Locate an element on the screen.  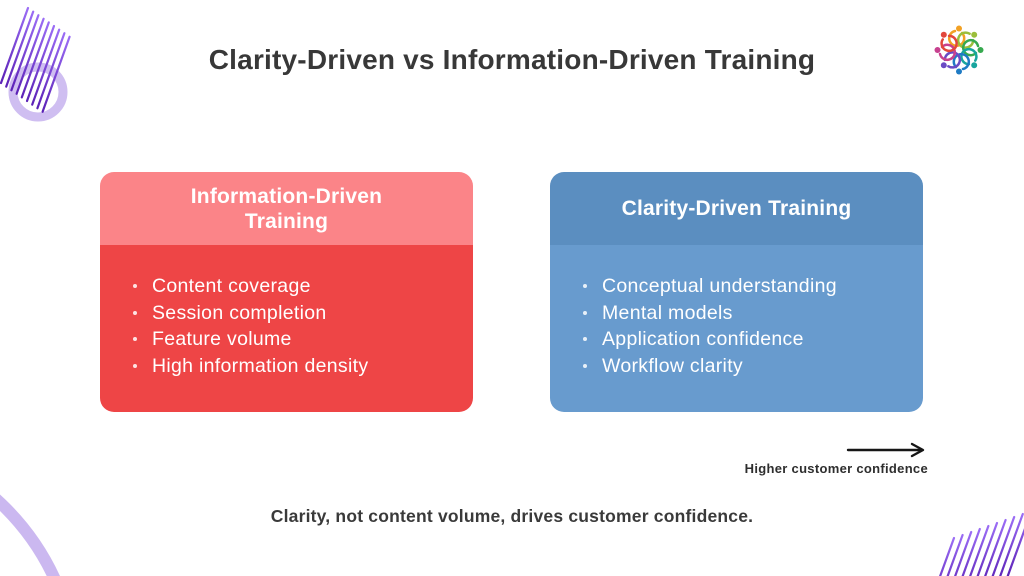
list-item: Feature volume is located at coordinates (291, 339).